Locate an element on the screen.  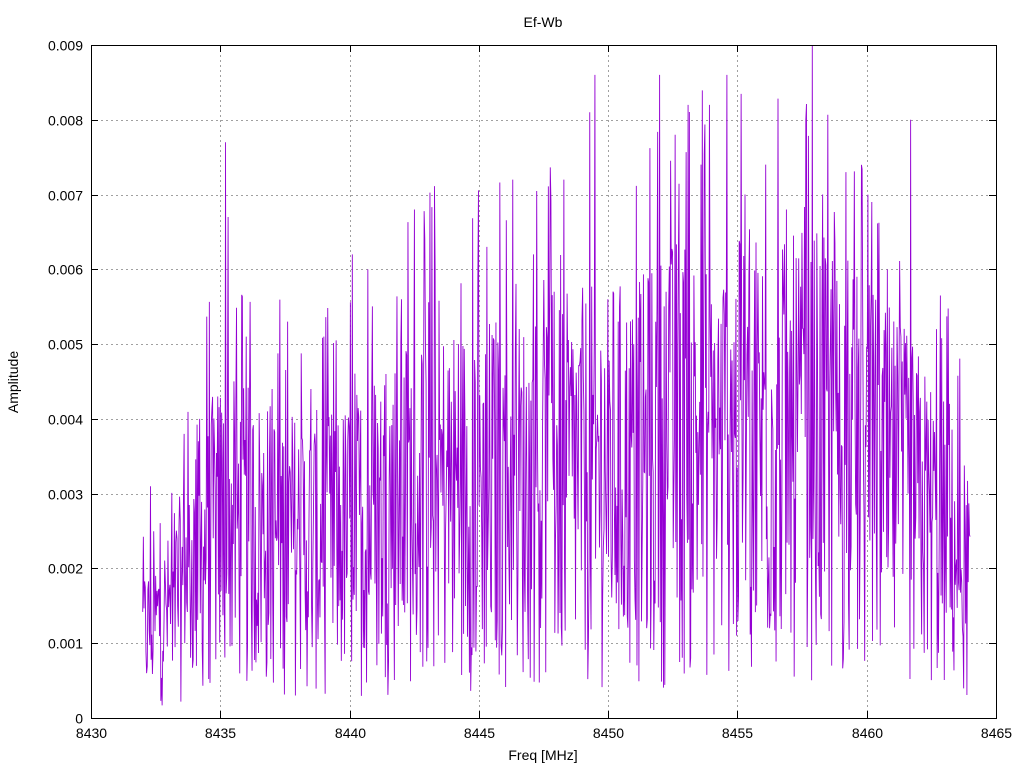
x-axis-label: Freq [MHz] is located at coordinates (542, 755).